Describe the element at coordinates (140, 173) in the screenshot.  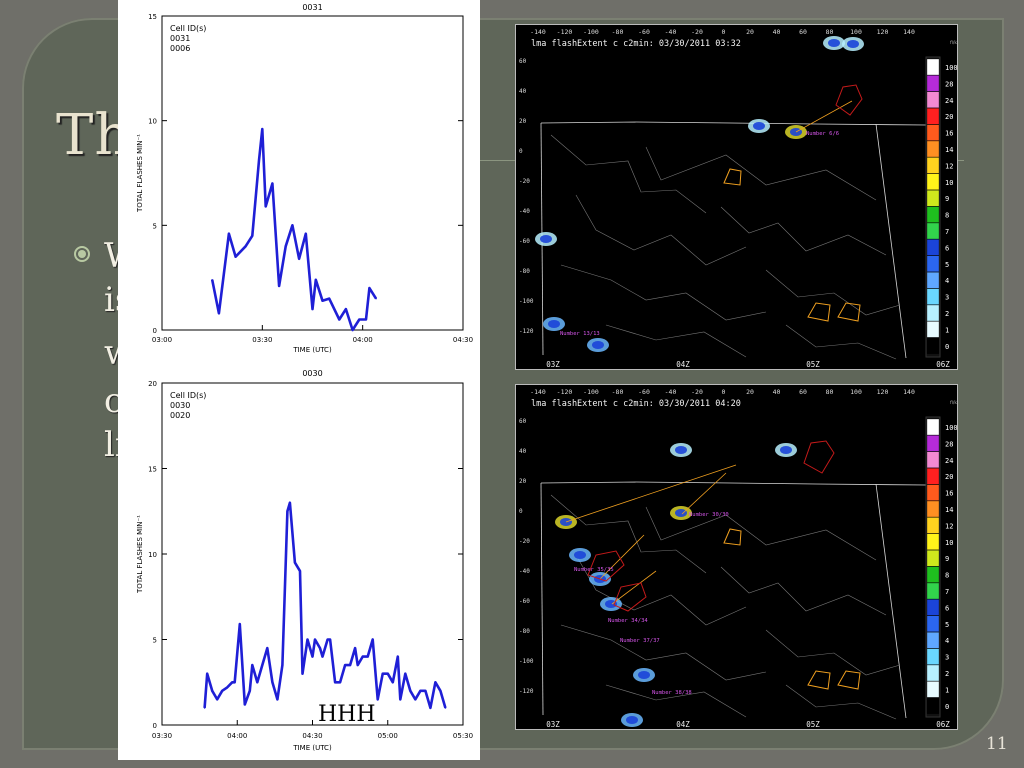
I see `y-axis-label: TOTAL FLASHES MIN⁻¹` at that location.